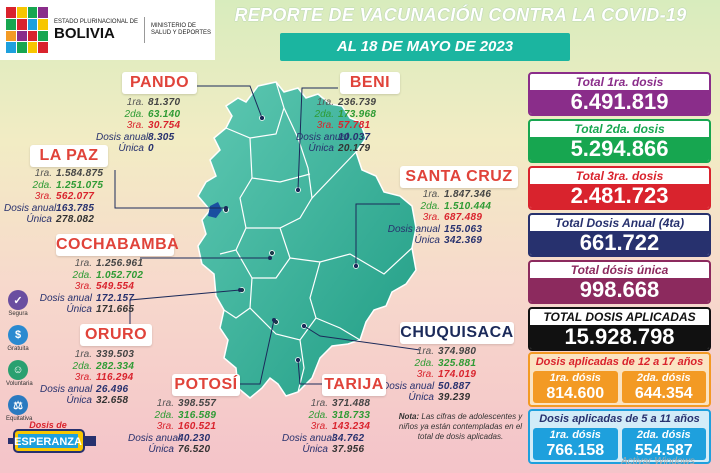  Describe the element at coordinates (619, 82) in the screenshot. I see `total-d1-label: Total 1ra. dosis` at that location.